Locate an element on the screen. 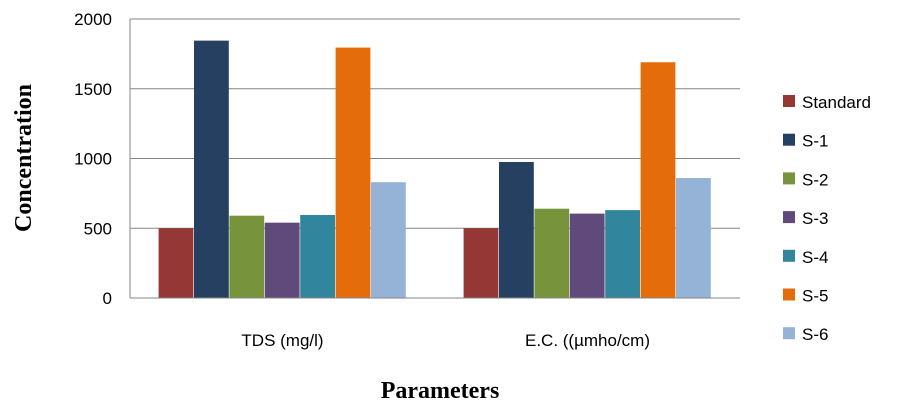 The width and height of the screenshot is (905, 411). legend: Standard S-1 S-2 S-3 S-4 S-5 S-6 is located at coordinates (827, 218).